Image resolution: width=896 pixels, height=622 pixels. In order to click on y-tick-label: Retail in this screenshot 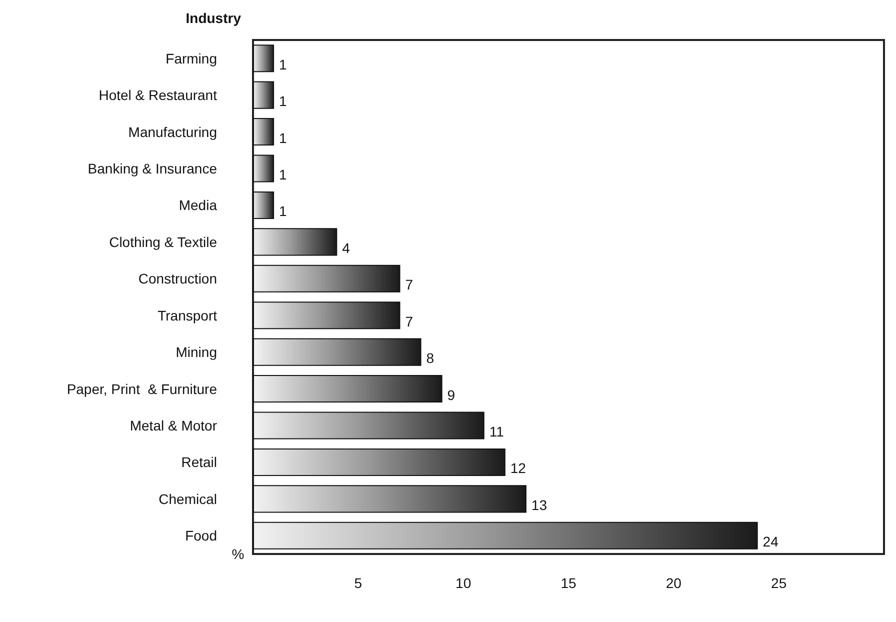, I will do `click(199, 462)`.